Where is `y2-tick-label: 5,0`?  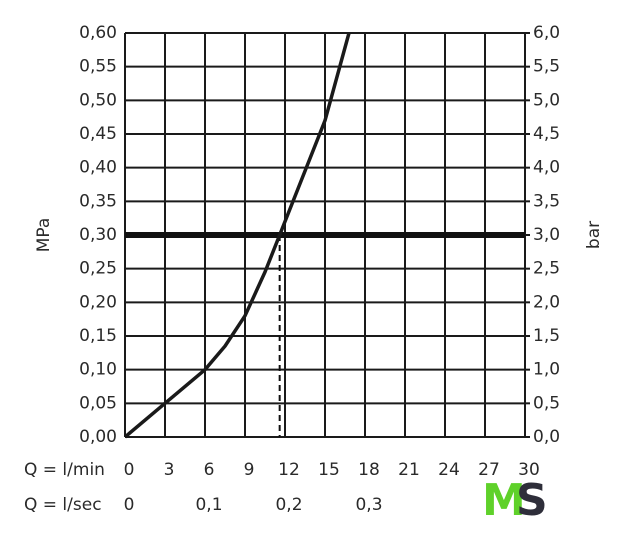 y2-tick-label: 5,0 is located at coordinates (546, 100).